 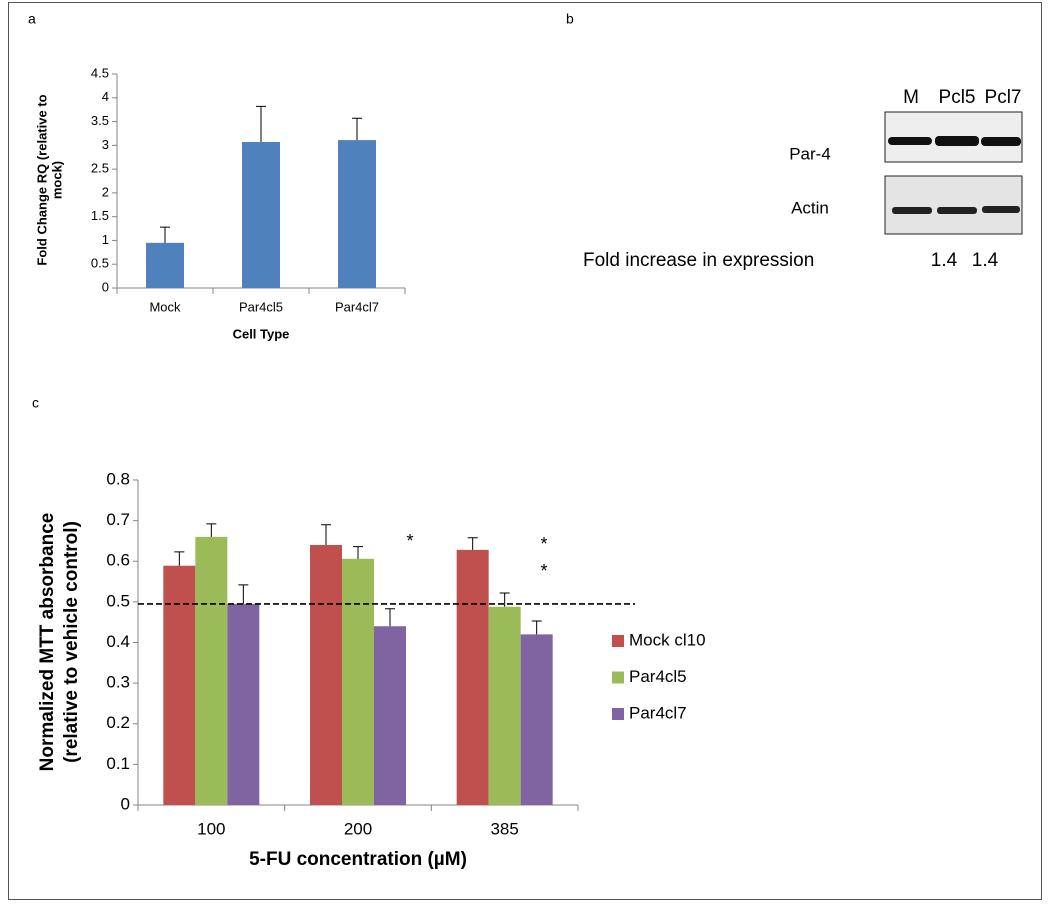 What do you see at coordinates (357, 306) in the screenshot?
I see `x-tick-label: Par4cl7` at bounding box center [357, 306].